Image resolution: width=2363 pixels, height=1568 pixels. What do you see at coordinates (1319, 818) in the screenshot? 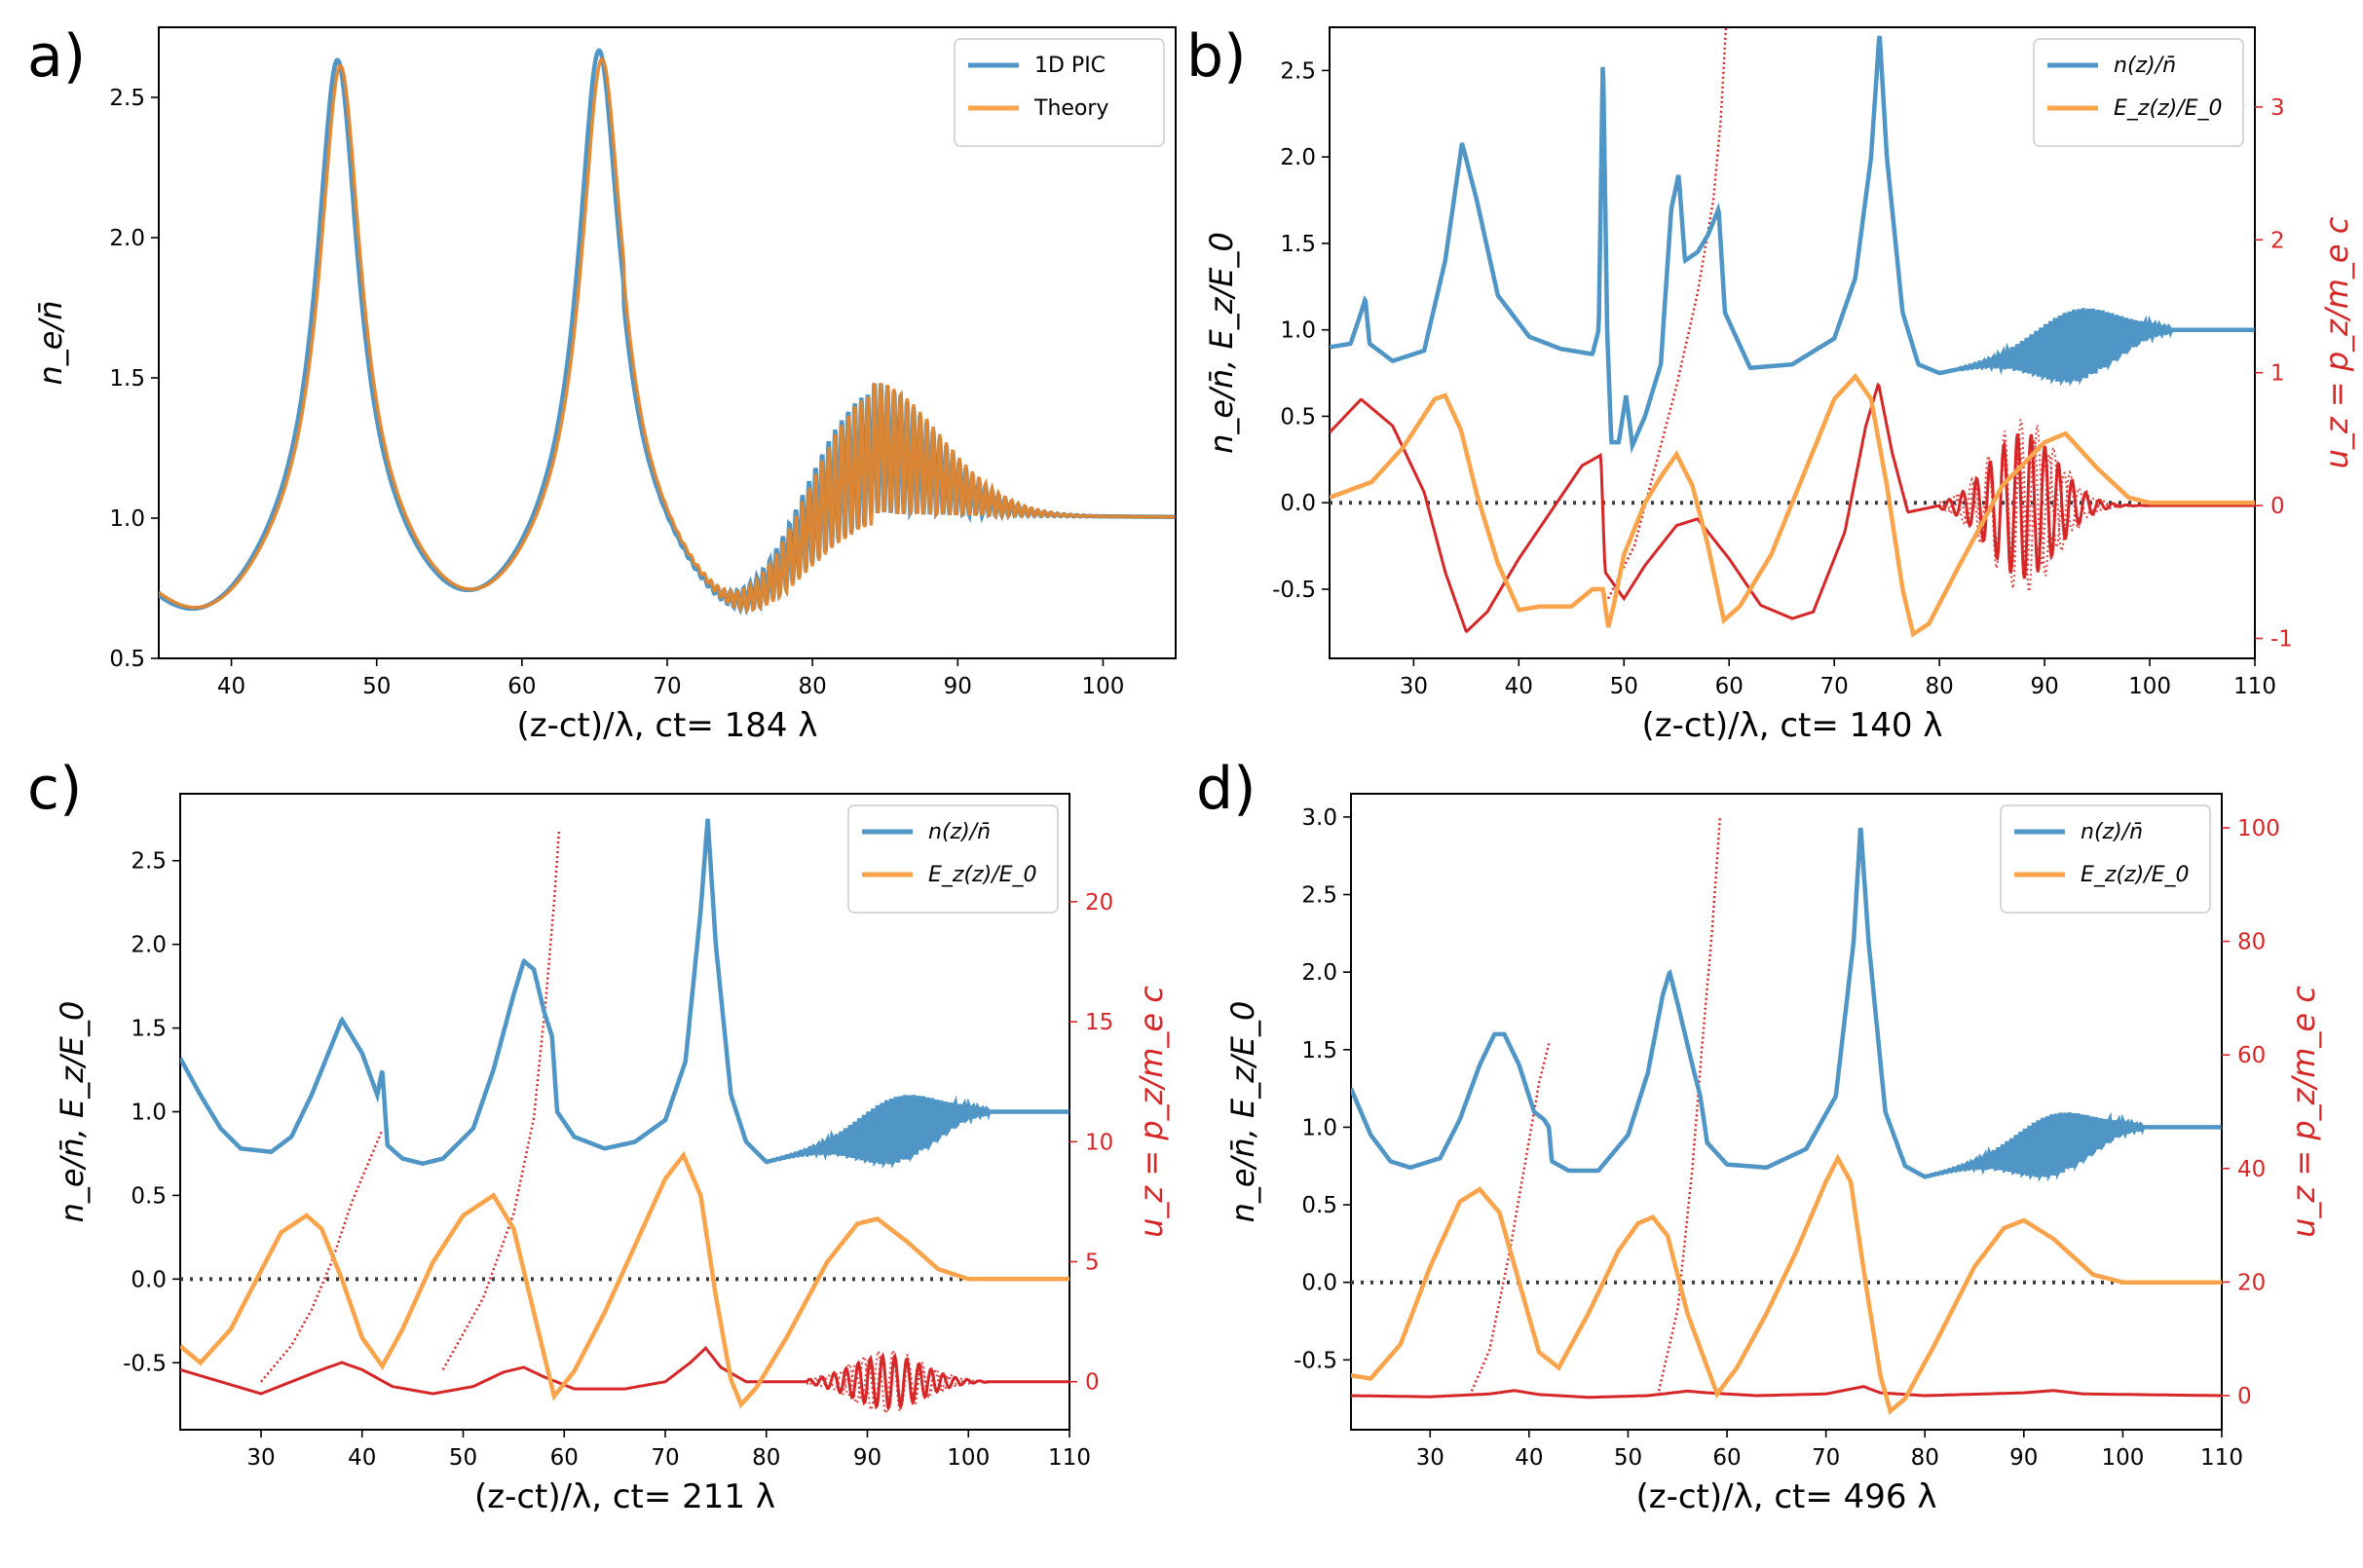
I see `y-tick-label: 3.0` at bounding box center [1319, 818].